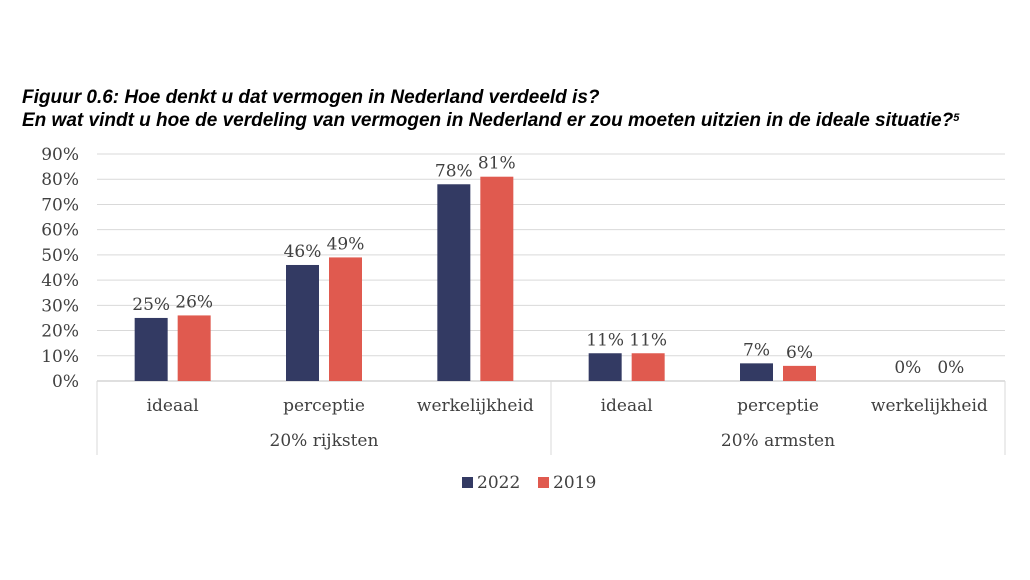  Describe the element at coordinates (574, 483) in the screenshot. I see `legend-label: 2019` at that location.